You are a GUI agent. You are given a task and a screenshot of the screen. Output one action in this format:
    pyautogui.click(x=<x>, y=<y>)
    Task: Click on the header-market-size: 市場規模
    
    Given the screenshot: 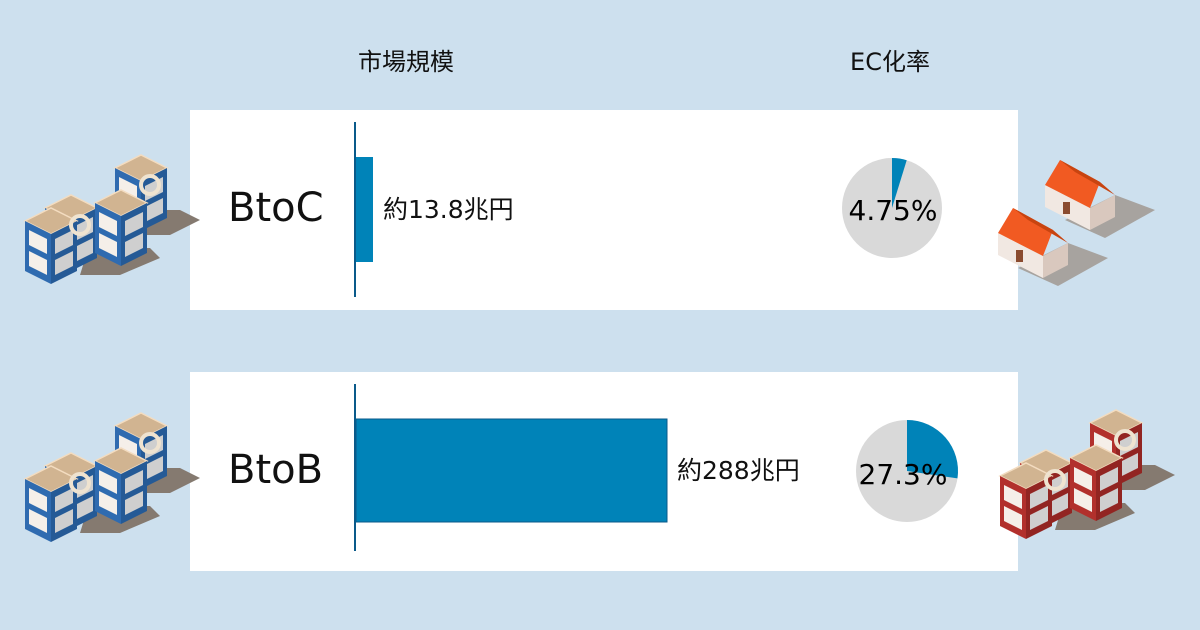 What is the action you would take?
    pyautogui.click(x=406, y=62)
    